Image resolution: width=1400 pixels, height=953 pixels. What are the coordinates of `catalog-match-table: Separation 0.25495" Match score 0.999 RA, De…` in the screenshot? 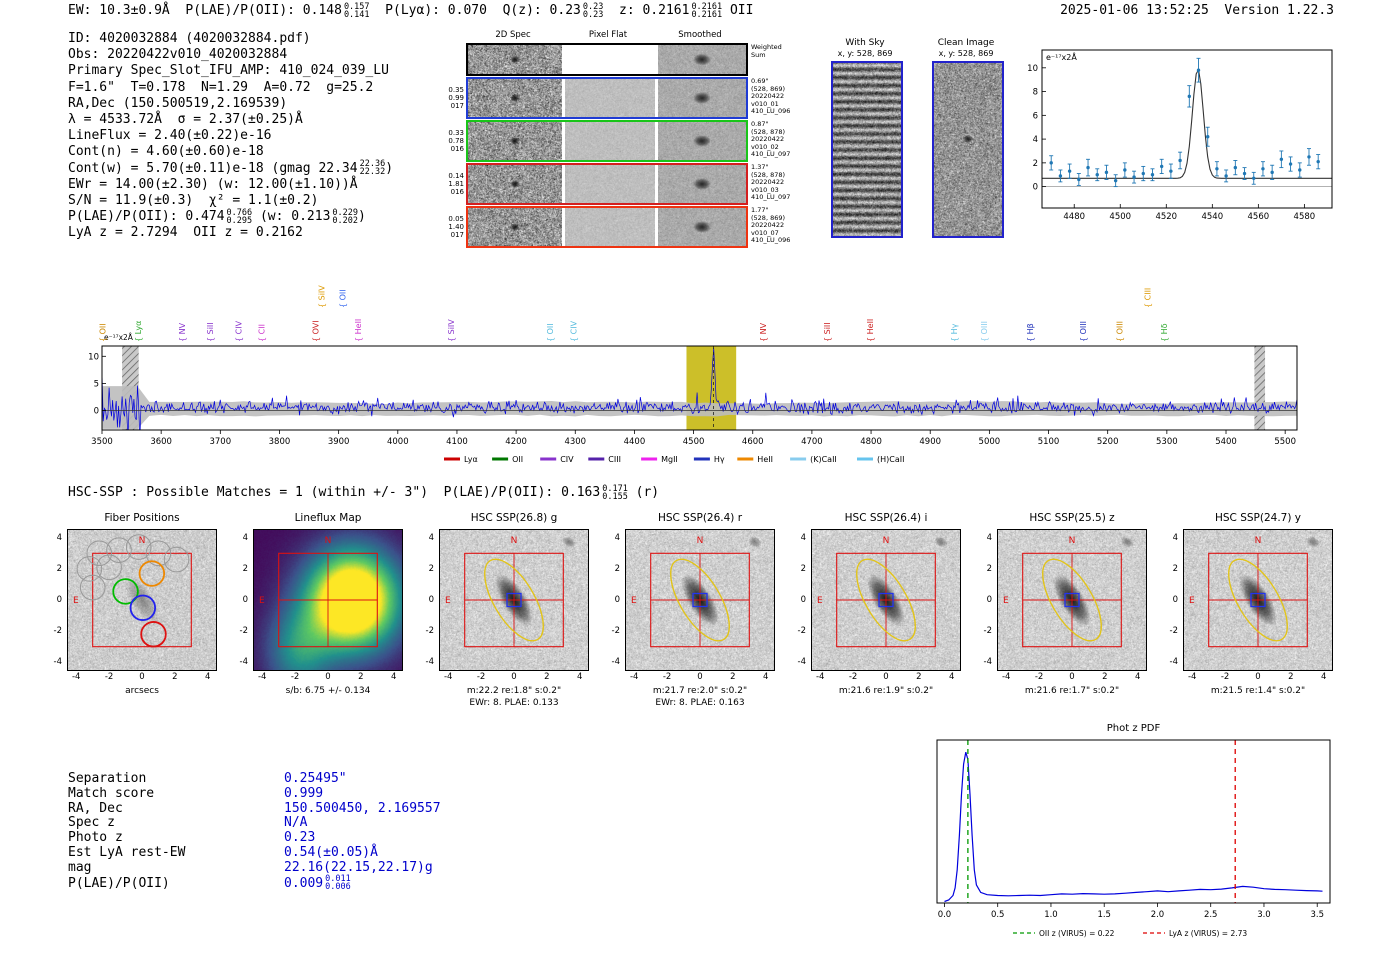 It's located at (254, 832).